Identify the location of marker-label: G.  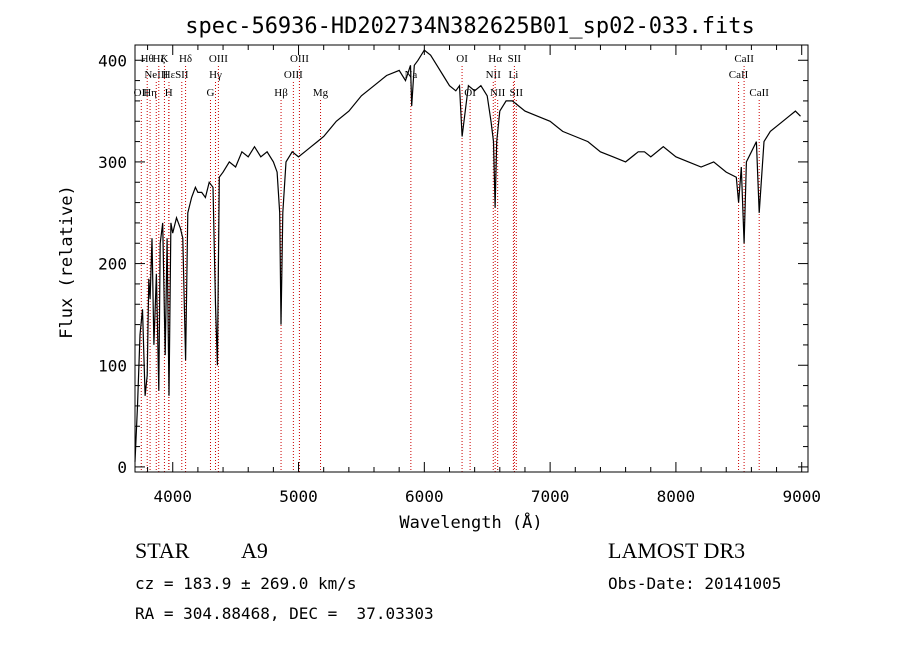
(211, 93).